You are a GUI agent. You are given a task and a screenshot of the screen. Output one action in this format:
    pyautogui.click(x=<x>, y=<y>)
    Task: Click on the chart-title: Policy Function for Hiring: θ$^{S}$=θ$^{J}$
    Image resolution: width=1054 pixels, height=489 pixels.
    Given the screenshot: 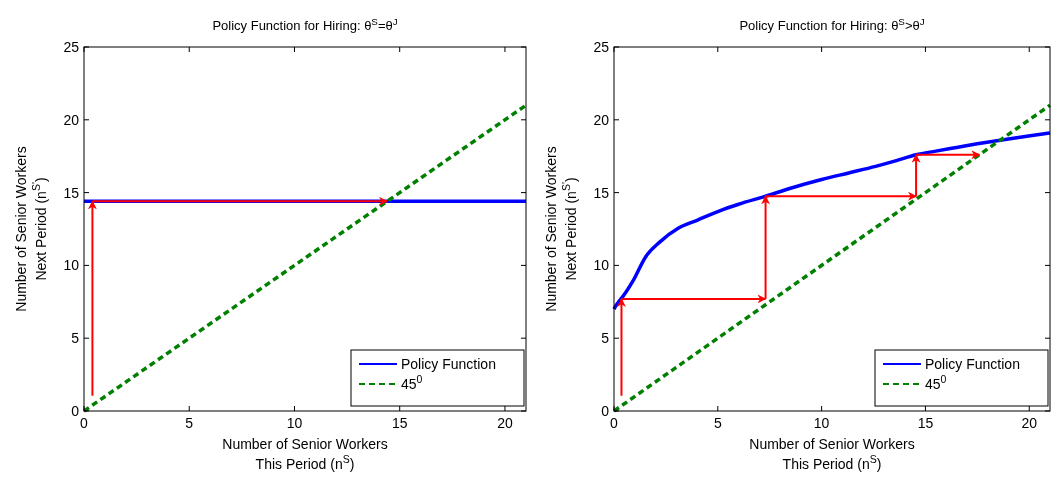 What is the action you would take?
    pyautogui.click(x=305, y=24)
    